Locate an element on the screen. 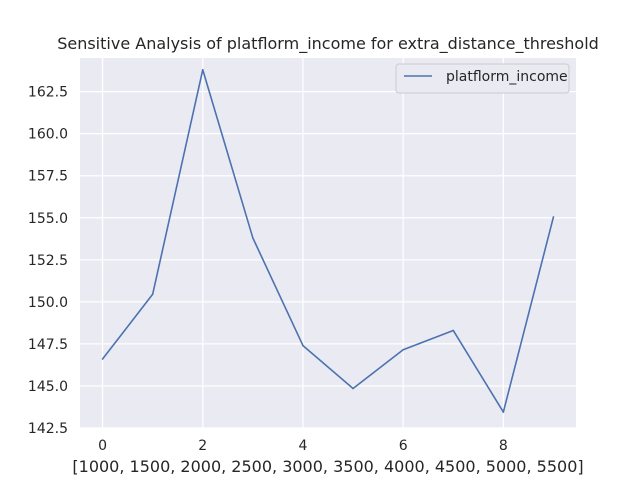  legend-box is located at coordinates (482, 78).